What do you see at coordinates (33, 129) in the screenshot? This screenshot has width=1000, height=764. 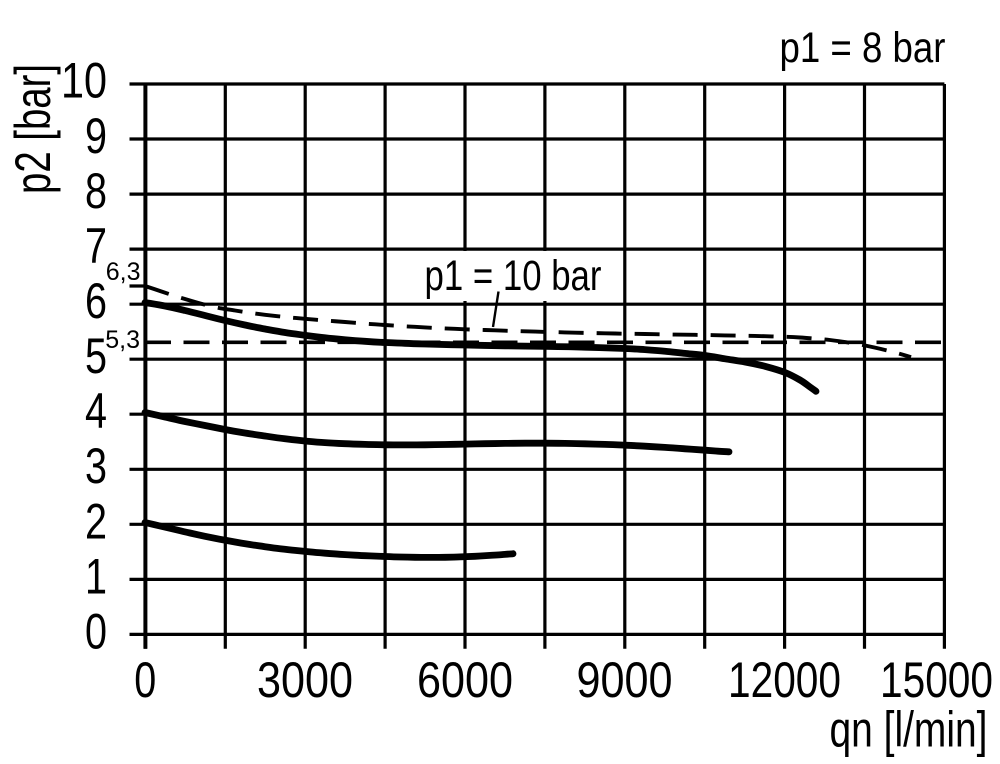 I see `svg-text: p2 [bar]` at bounding box center [33, 129].